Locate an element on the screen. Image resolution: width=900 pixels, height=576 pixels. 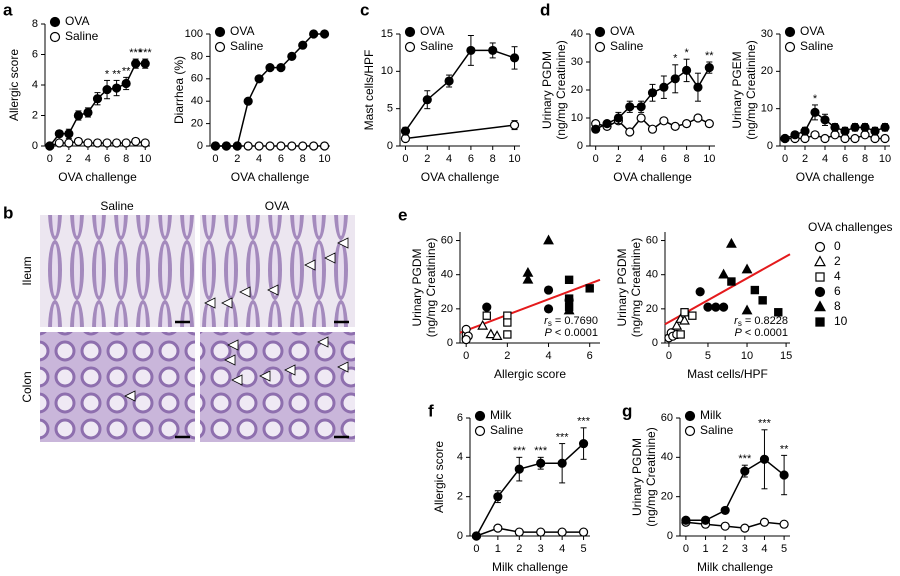
panel-label: f is located at coordinates (431, 410).